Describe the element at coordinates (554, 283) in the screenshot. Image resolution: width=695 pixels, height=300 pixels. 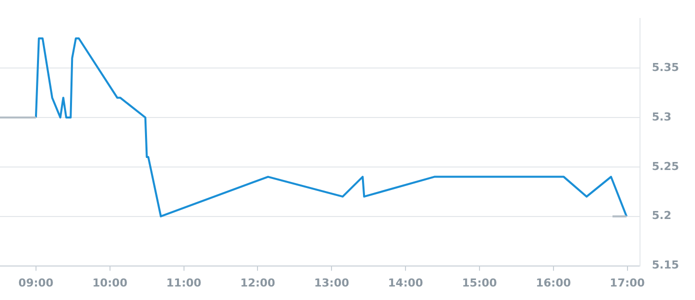
I see `x-tick-label: 16:00` at that location.